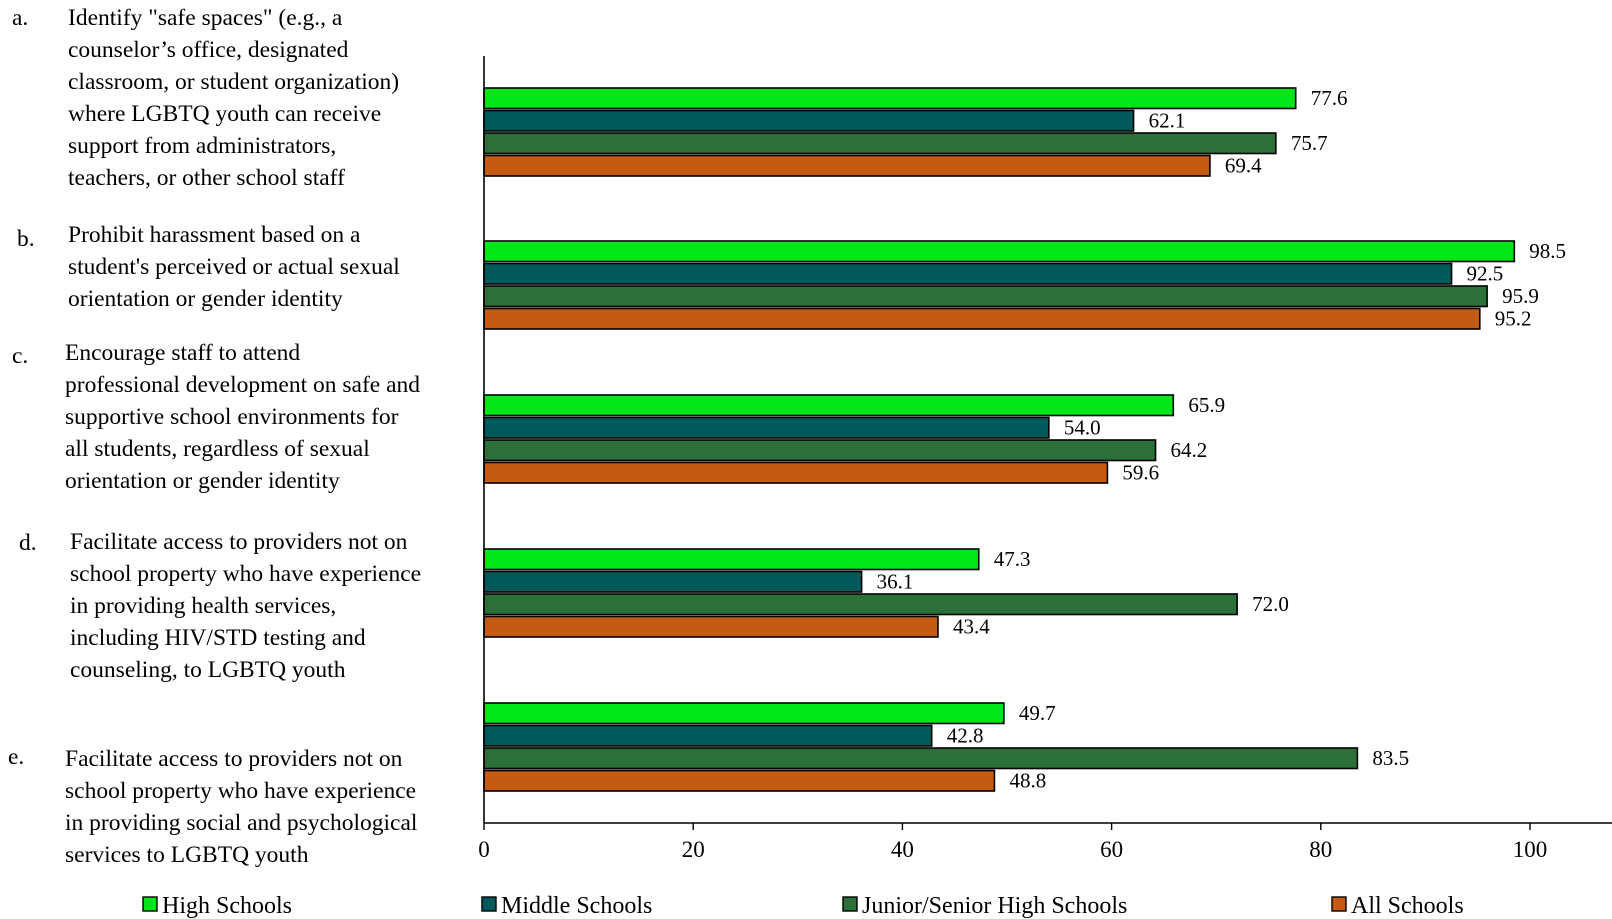 The width and height of the screenshot is (1612, 919). I want to click on x-tick-label: 100, so click(1530, 849).